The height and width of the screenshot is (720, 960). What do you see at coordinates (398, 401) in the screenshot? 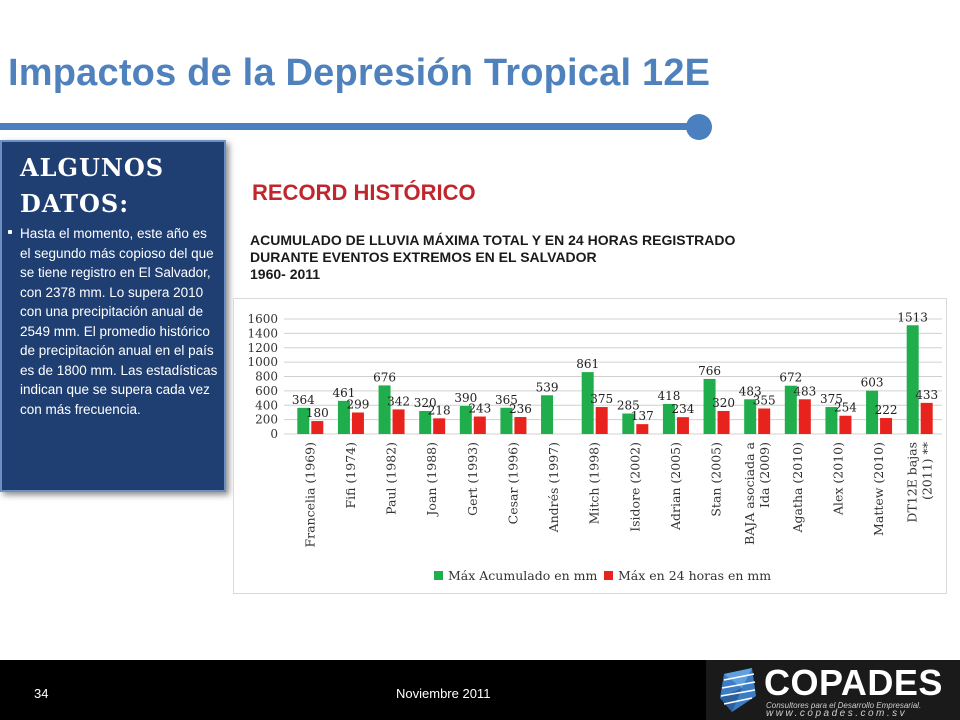
I see `data-label: 342` at bounding box center [398, 401].